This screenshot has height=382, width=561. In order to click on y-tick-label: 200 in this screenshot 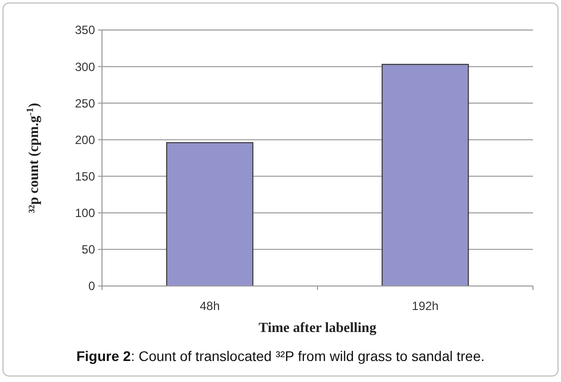, I will do `click(85, 139)`.